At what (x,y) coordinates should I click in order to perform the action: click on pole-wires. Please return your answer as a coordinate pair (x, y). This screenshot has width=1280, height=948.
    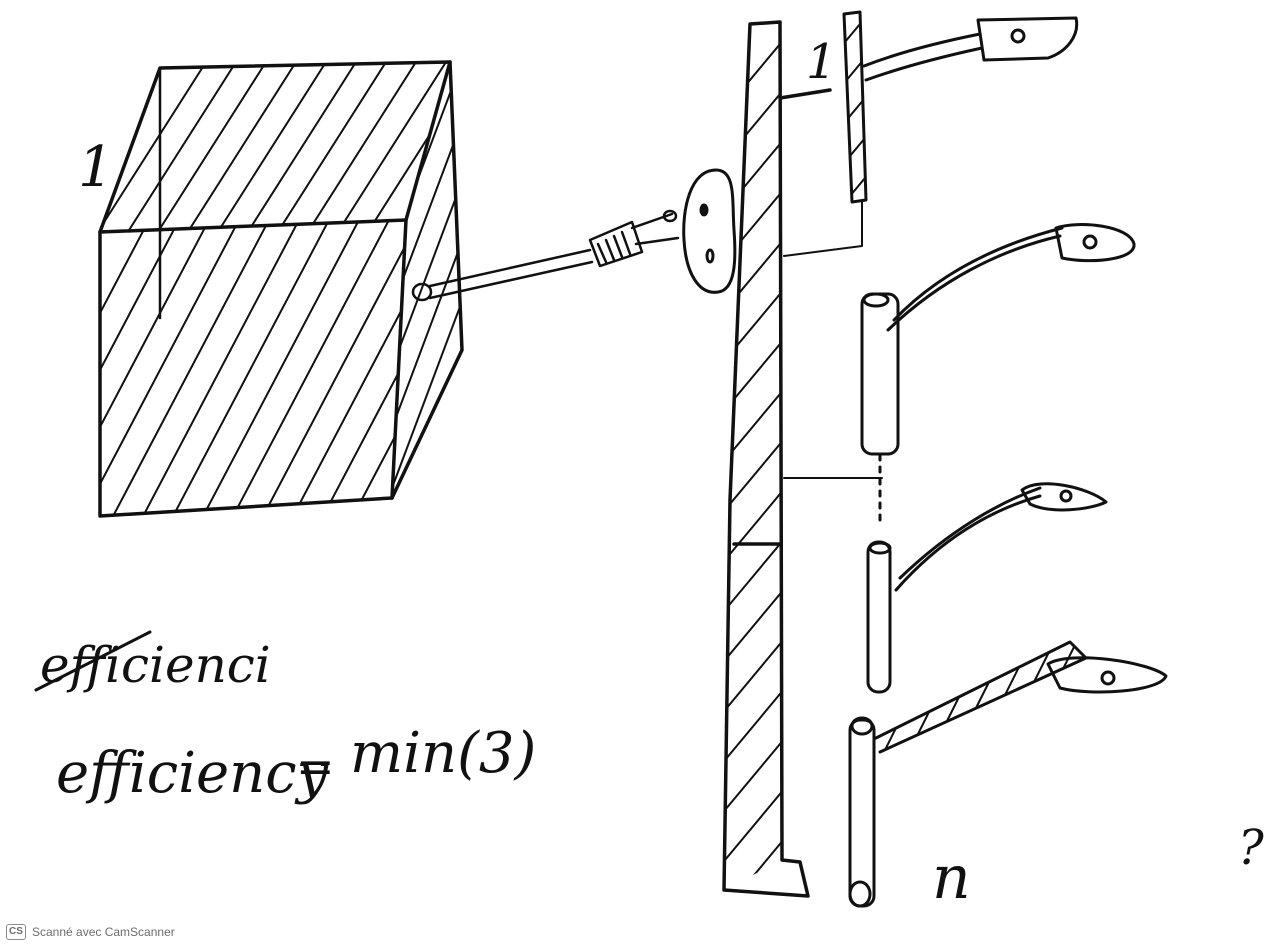
    Looking at the image, I should click on (833, 360).